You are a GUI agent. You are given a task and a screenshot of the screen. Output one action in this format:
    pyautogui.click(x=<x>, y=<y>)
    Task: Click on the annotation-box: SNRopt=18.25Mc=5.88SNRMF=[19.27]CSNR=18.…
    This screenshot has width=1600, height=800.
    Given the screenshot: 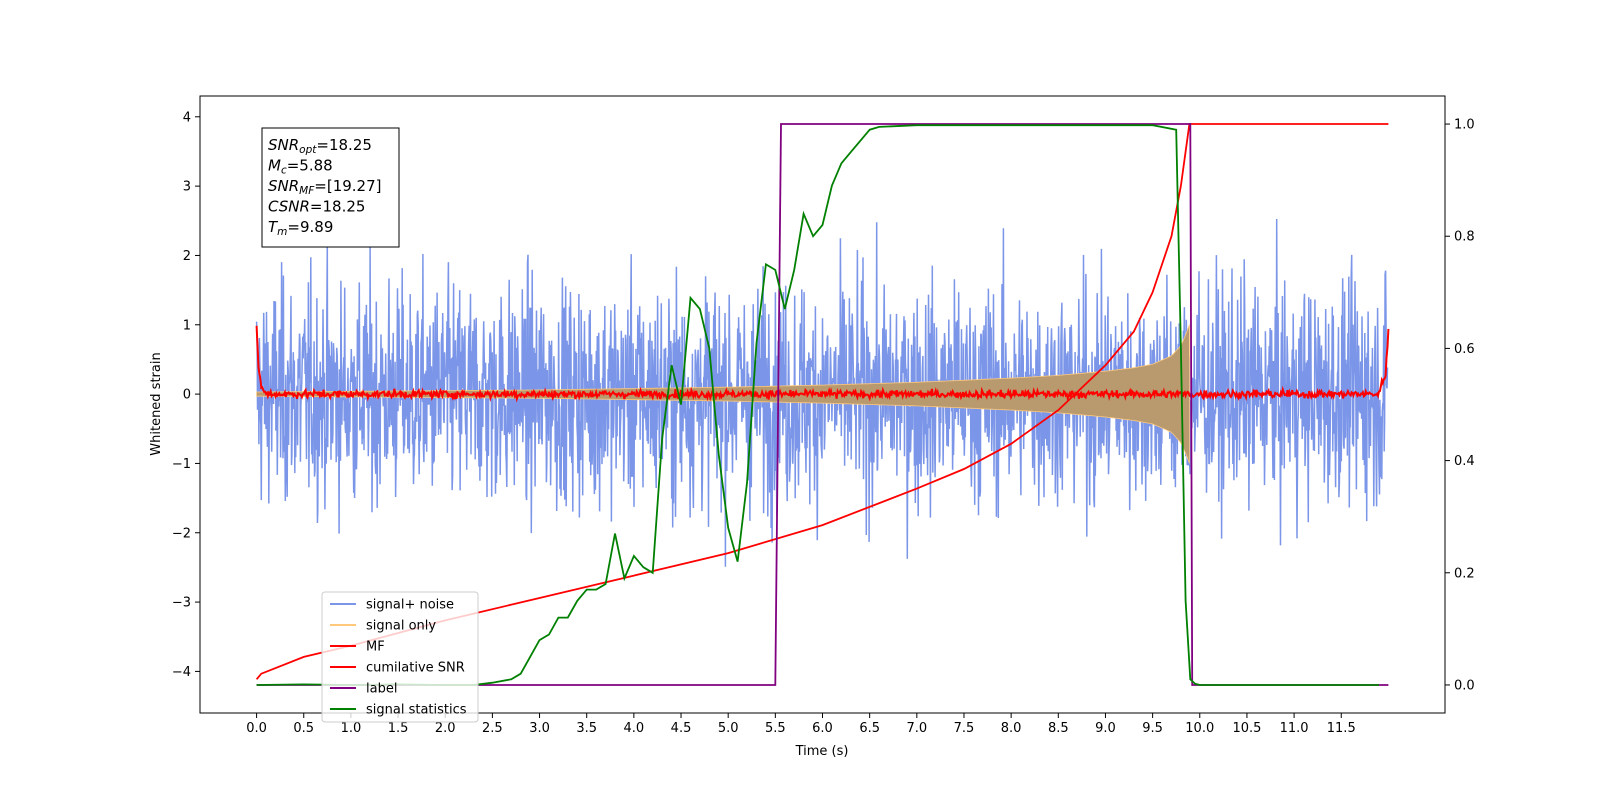 What is the action you would take?
    pyautogui.click(x=330, y=187)
    